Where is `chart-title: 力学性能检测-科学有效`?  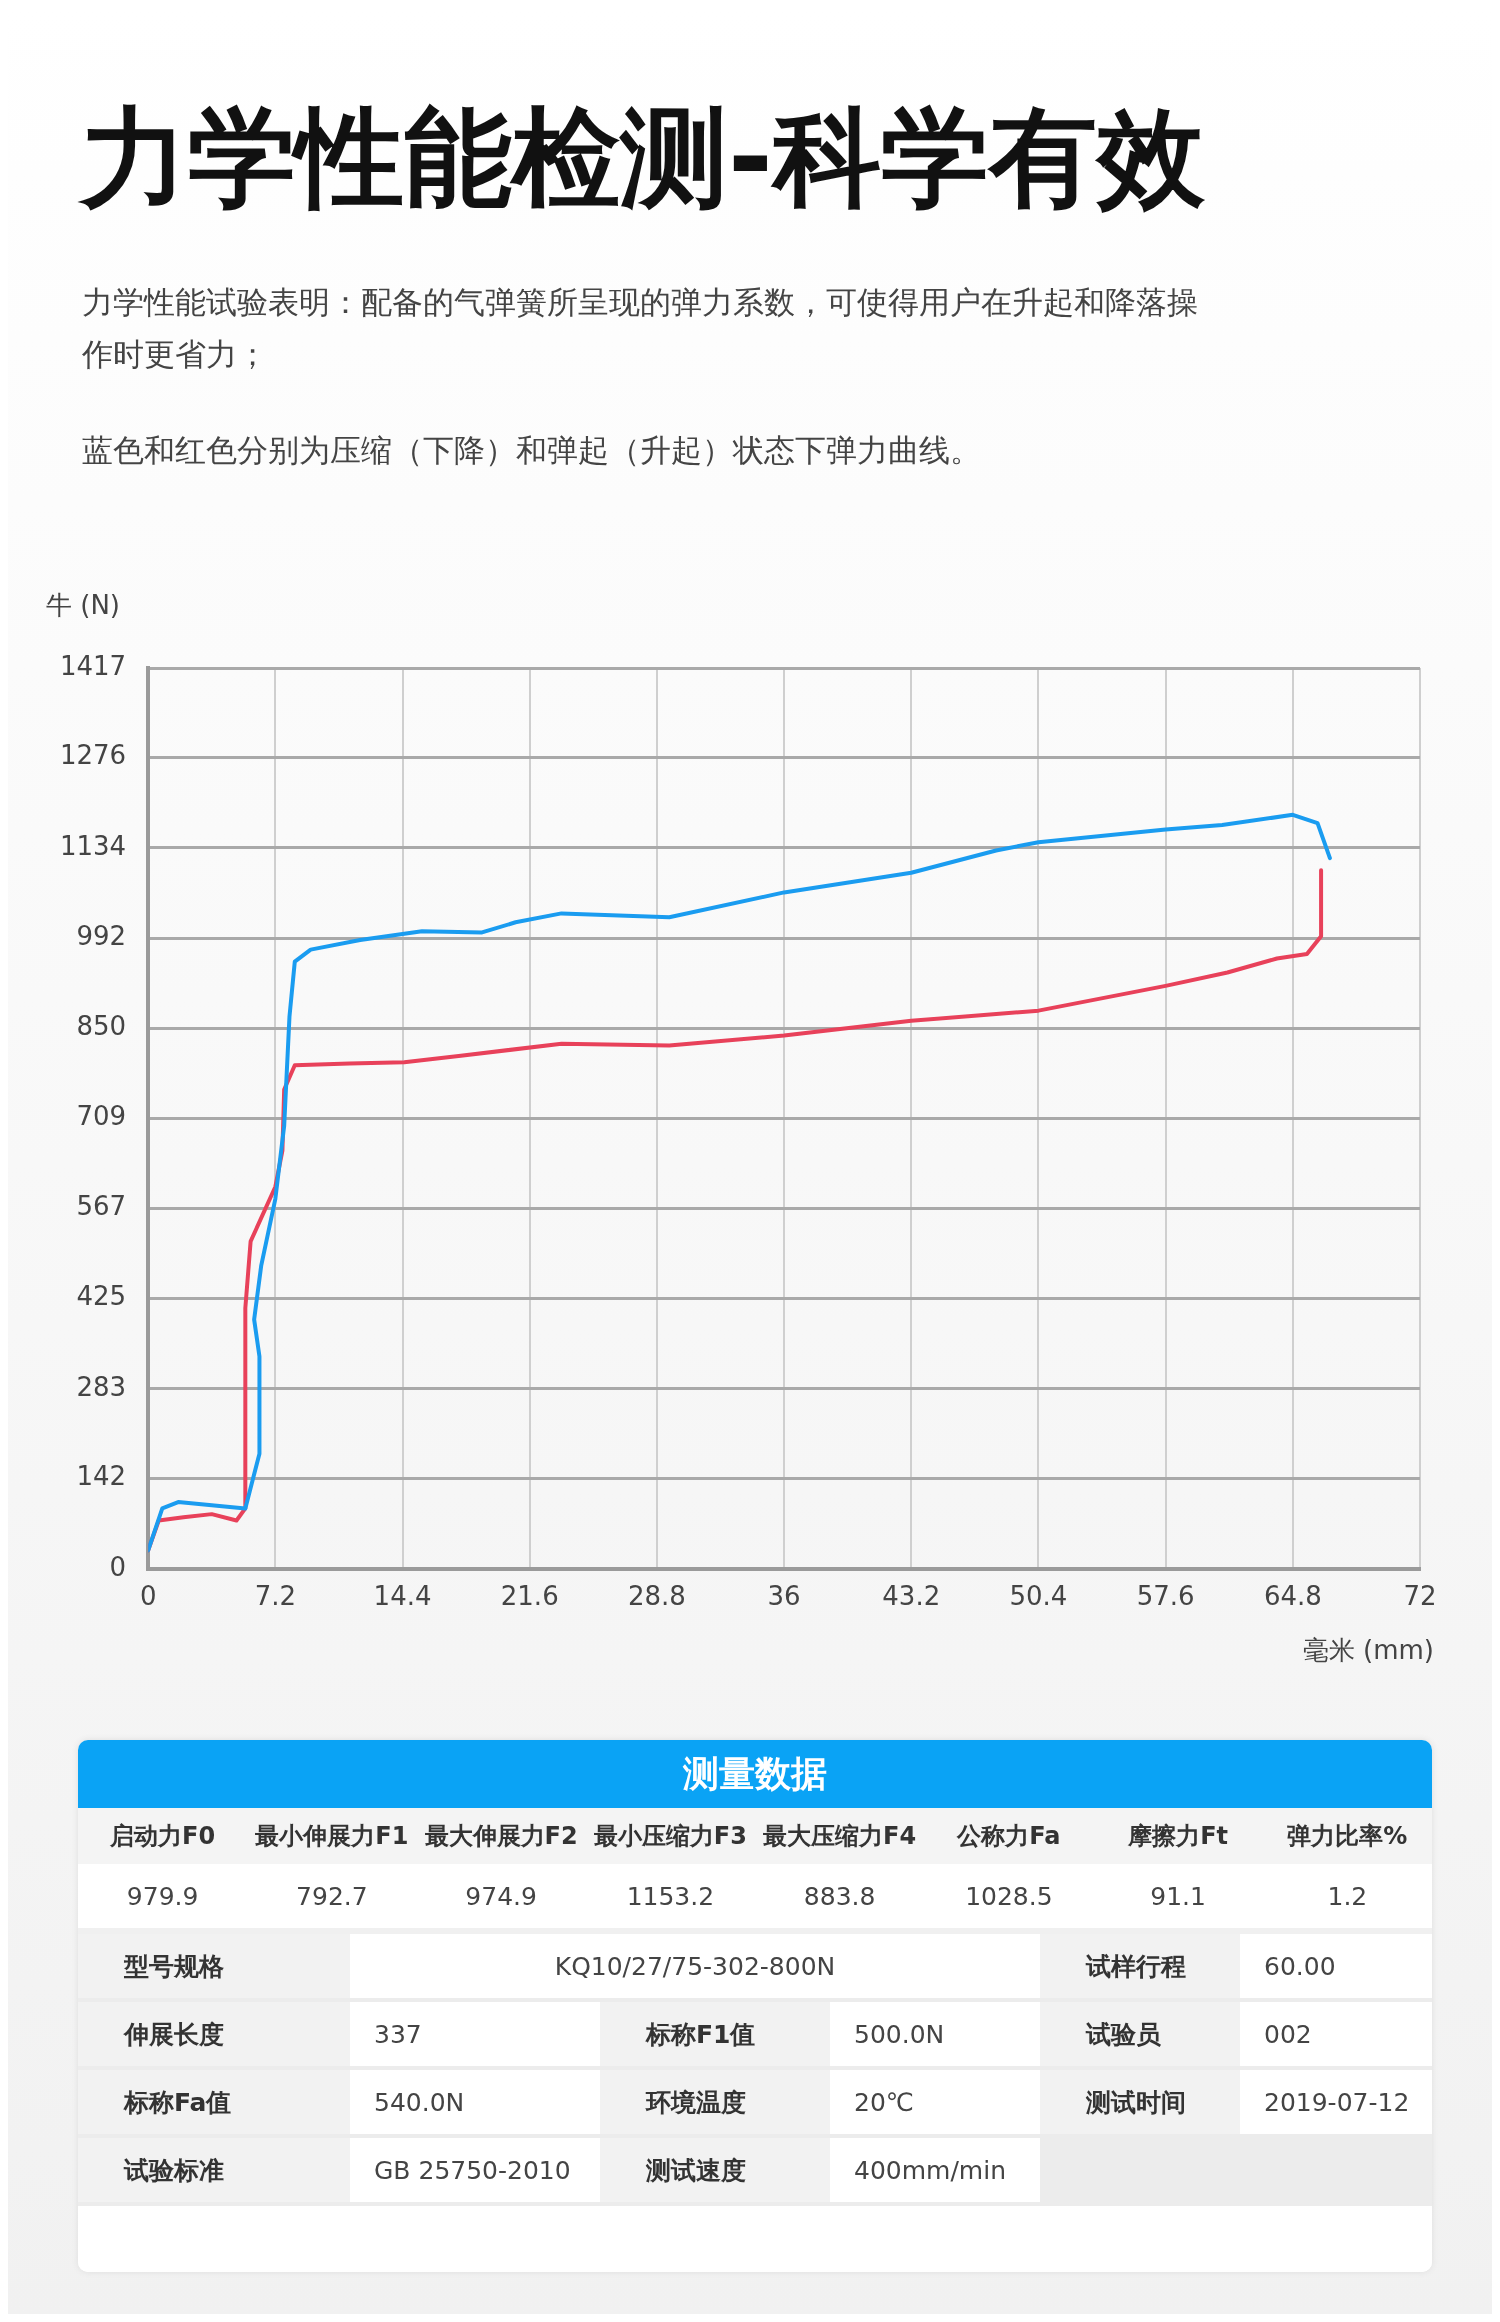
chart-title: 力学性能检测-科学有效 is located at coordinates (642, 158).